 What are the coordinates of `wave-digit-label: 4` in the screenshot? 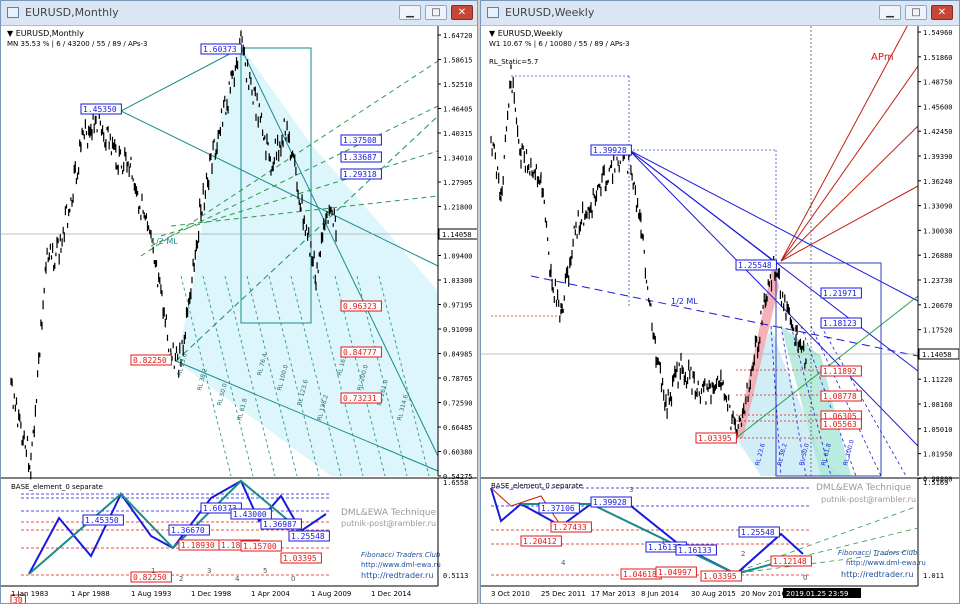 It's located at (563, 563).